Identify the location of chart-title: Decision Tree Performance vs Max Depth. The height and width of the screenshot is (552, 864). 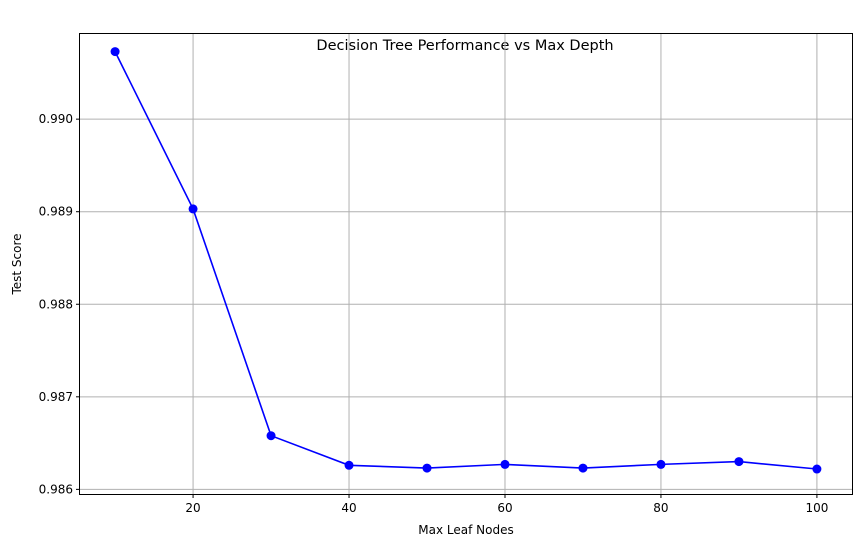
(464, 46).